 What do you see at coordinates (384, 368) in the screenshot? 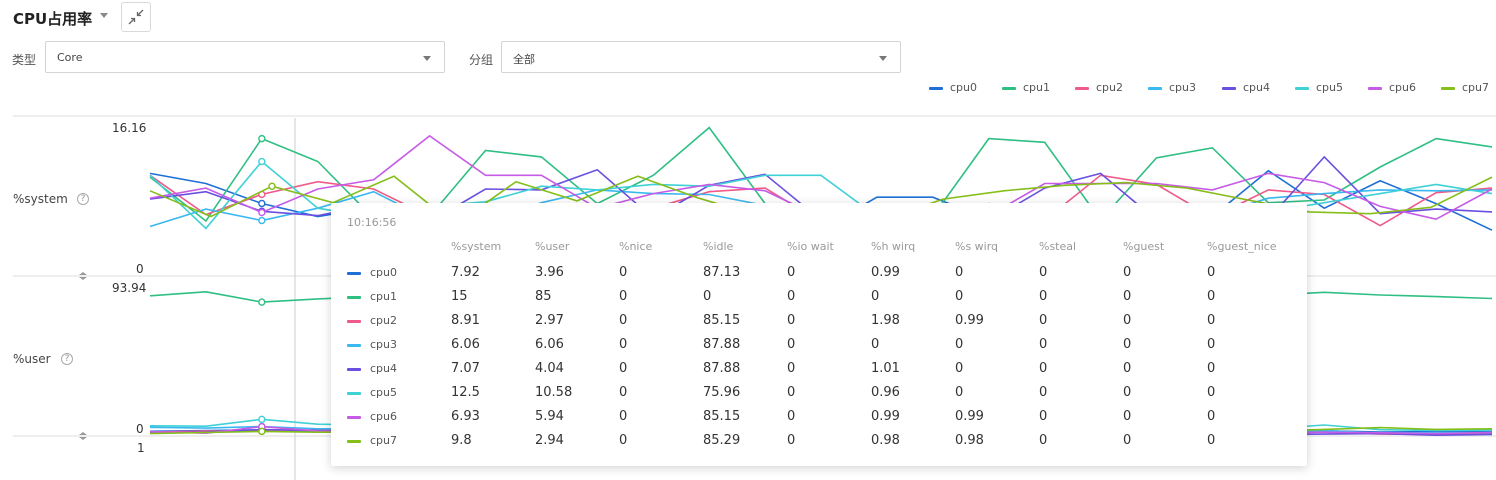
I see `tooltip-series-name: cpu4` at bounding box center [384, 368].